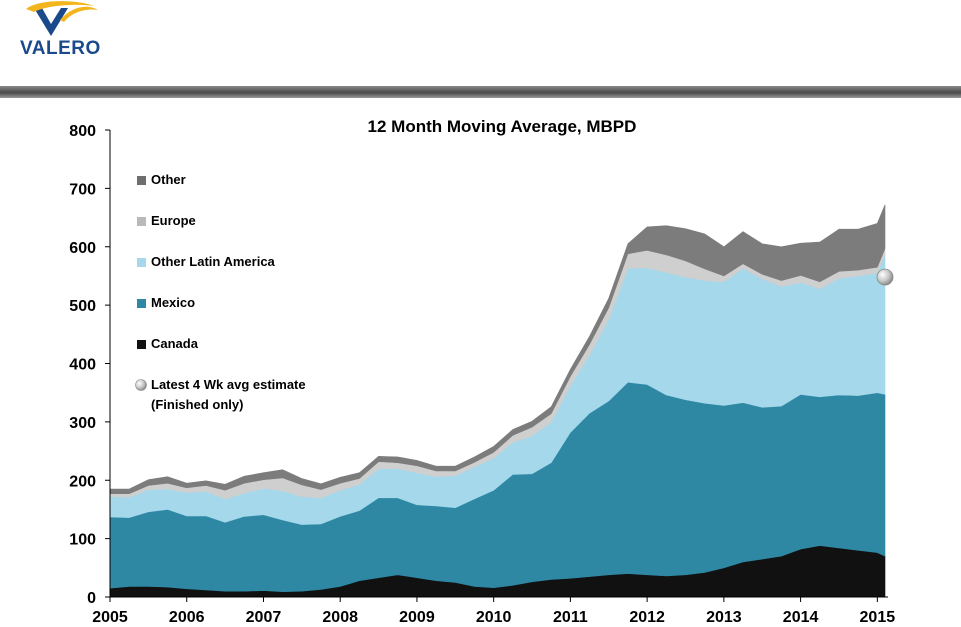 This screenshot has width=961, height=627. I want to click on legend-label-line2: (Finished only), so click(197, 404).